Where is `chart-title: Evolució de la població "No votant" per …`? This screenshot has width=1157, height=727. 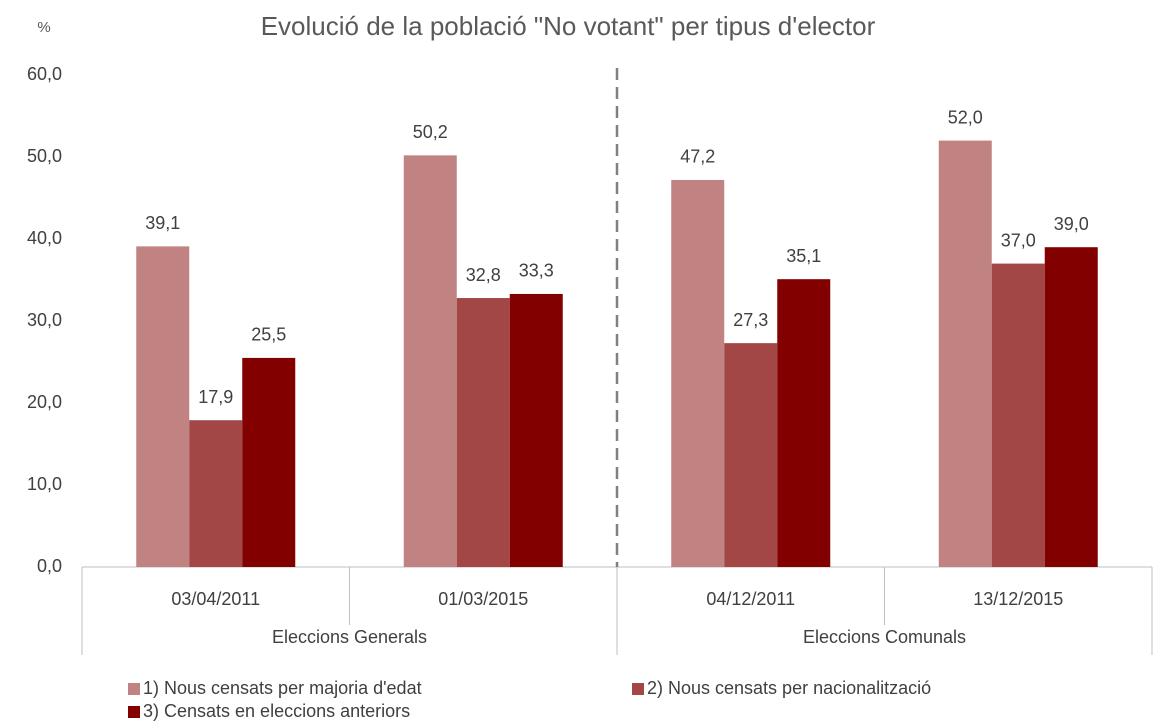
chart-title: Evolució de la població "No votant" per … is located at coordinates (568, 26).